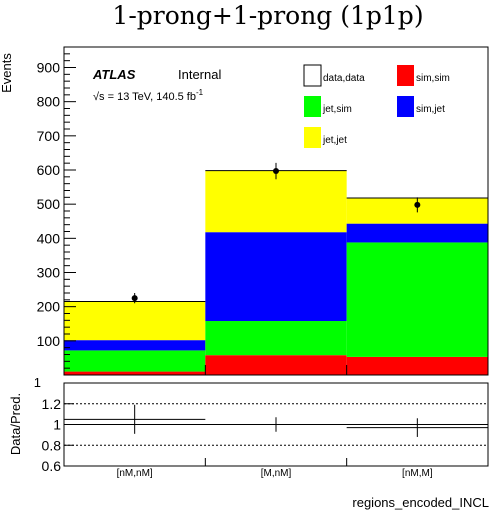 This screenshot has width=491, height=511. What do you see at coordinates (312, 75) in the screenshot?
I see `legend-swatch-data-data` at bounding box center [312, 75].